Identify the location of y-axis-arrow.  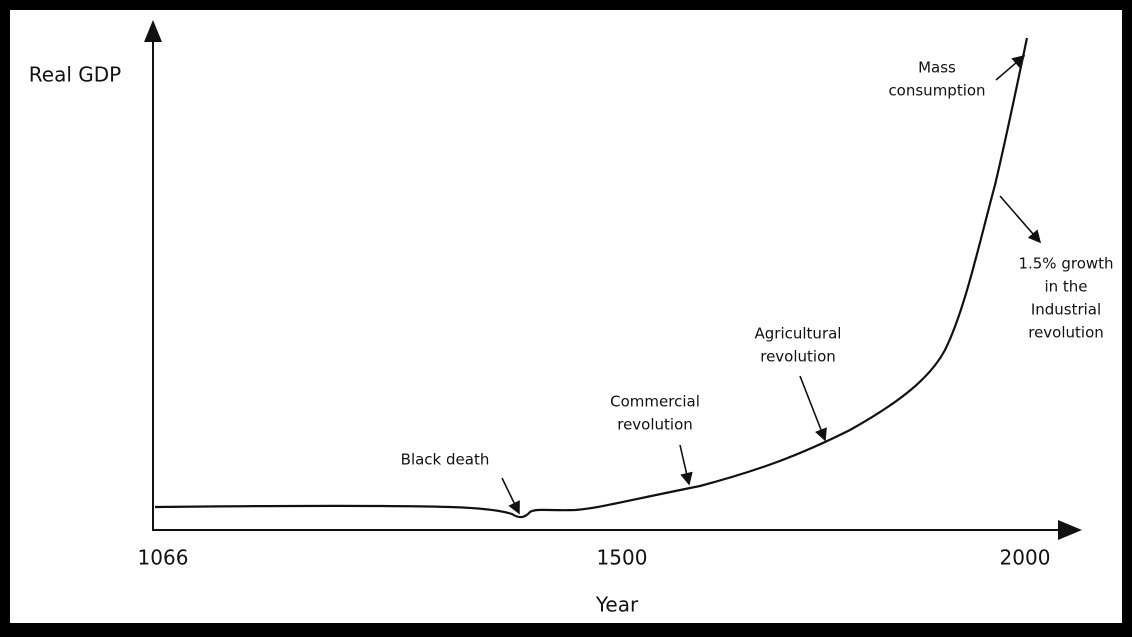
(153, 31).